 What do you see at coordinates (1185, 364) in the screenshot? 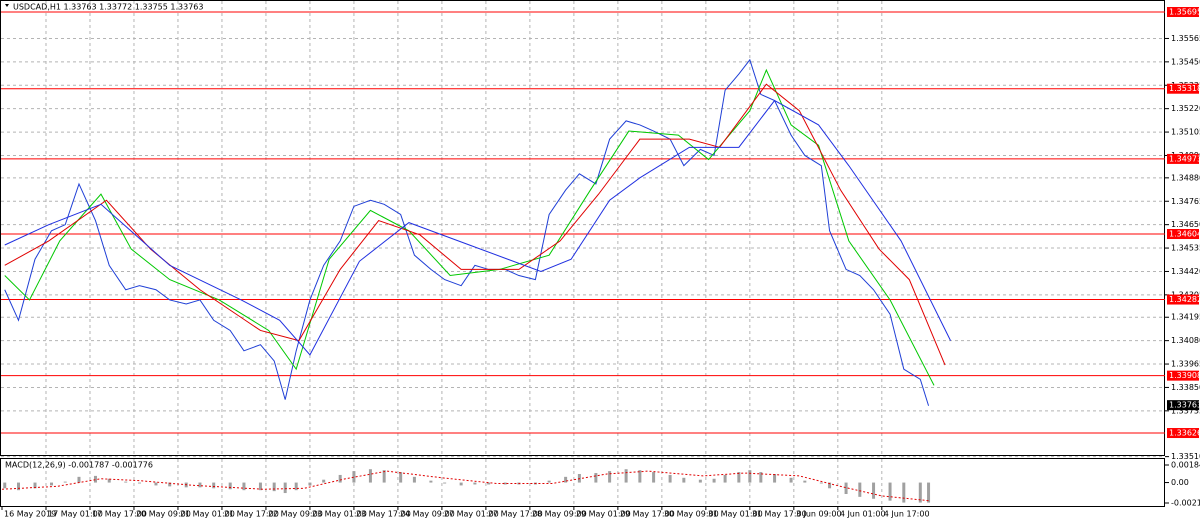
I see `y-tick-label: 1.33965` at bounding box center [1185, 364].